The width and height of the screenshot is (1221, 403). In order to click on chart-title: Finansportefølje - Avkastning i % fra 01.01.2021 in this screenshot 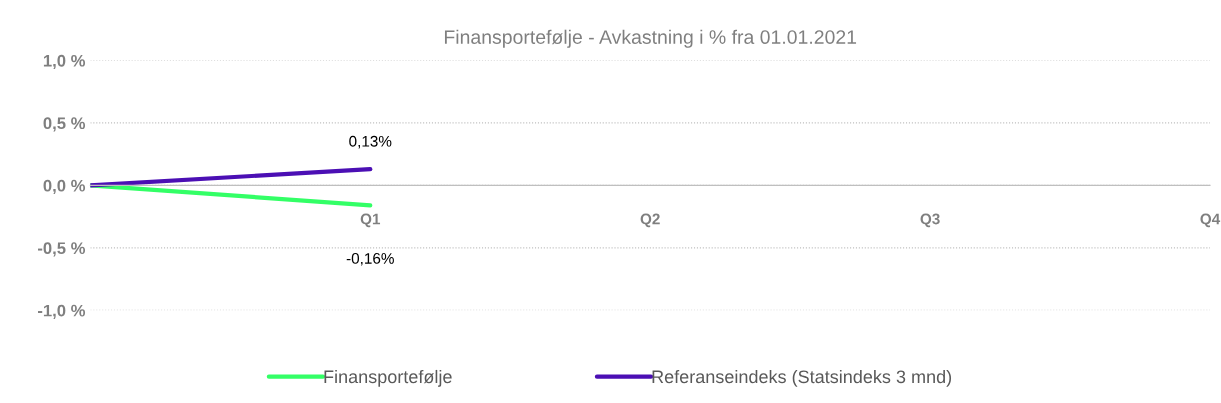, I will do `click(650, 38)`.